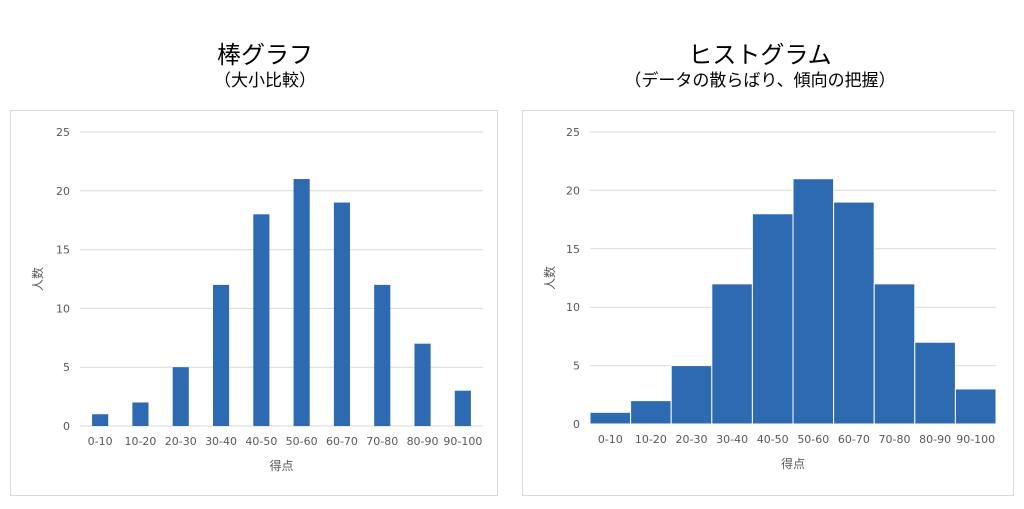 The width and height of the screenshot is (1024, 509). I want to click on left-subtitle: （大小比較）, so click(265, 81).